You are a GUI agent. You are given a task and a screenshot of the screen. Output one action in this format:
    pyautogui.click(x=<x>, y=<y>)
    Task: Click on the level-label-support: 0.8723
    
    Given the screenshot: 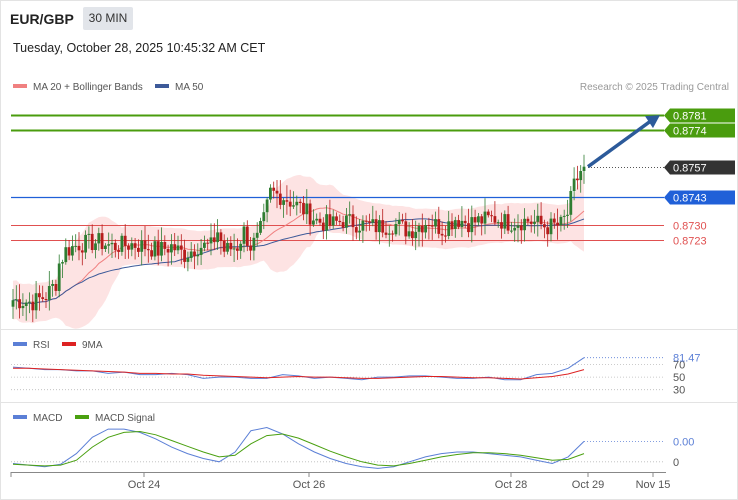 What is the action you would take?
    pyautogui.click(x=690, y=242)
    